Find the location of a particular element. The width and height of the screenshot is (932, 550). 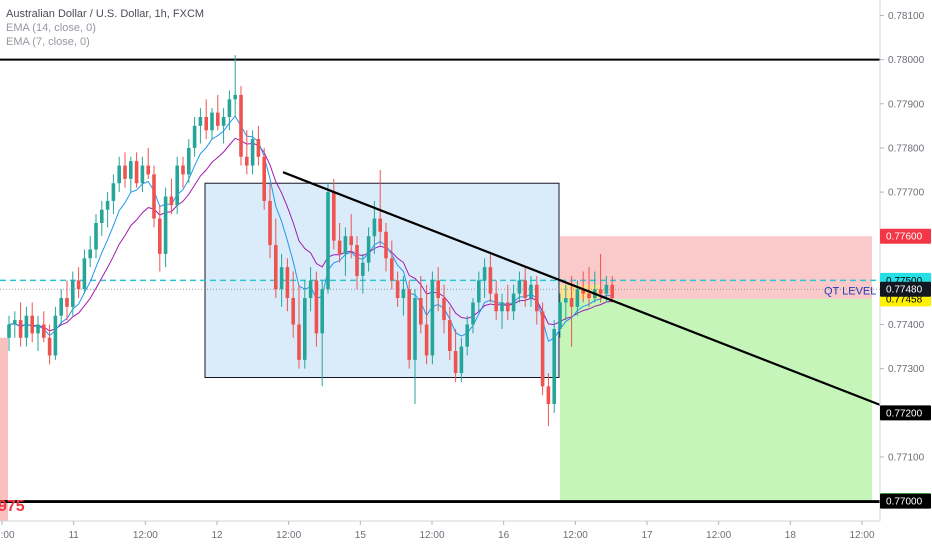

price-tag-4: 0.77200 is located at coordinates (905, 413).